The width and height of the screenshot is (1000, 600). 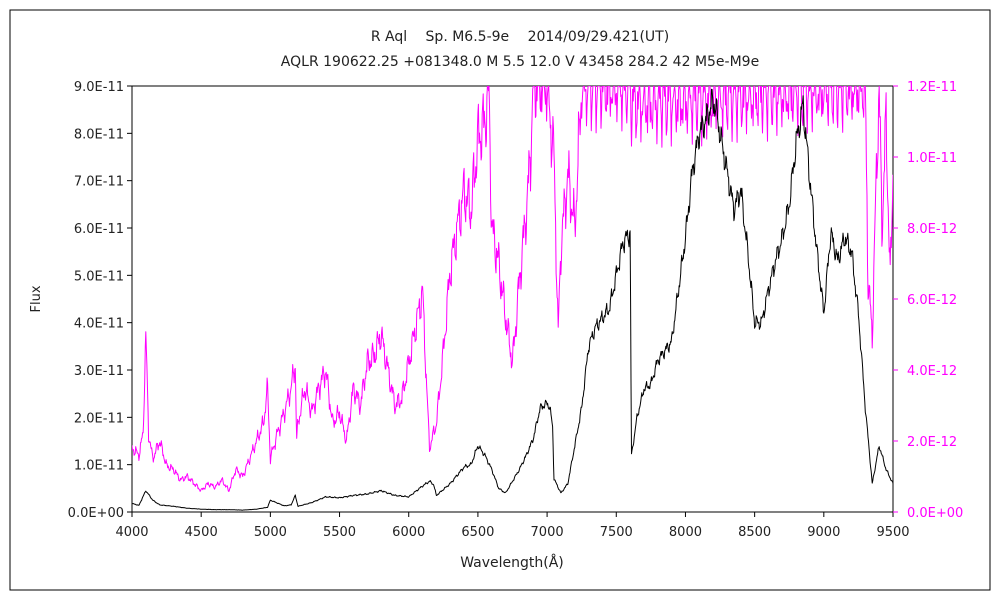 I want to click on y-right-tick-label: 1.0E-11, so click(x=932, y=158).